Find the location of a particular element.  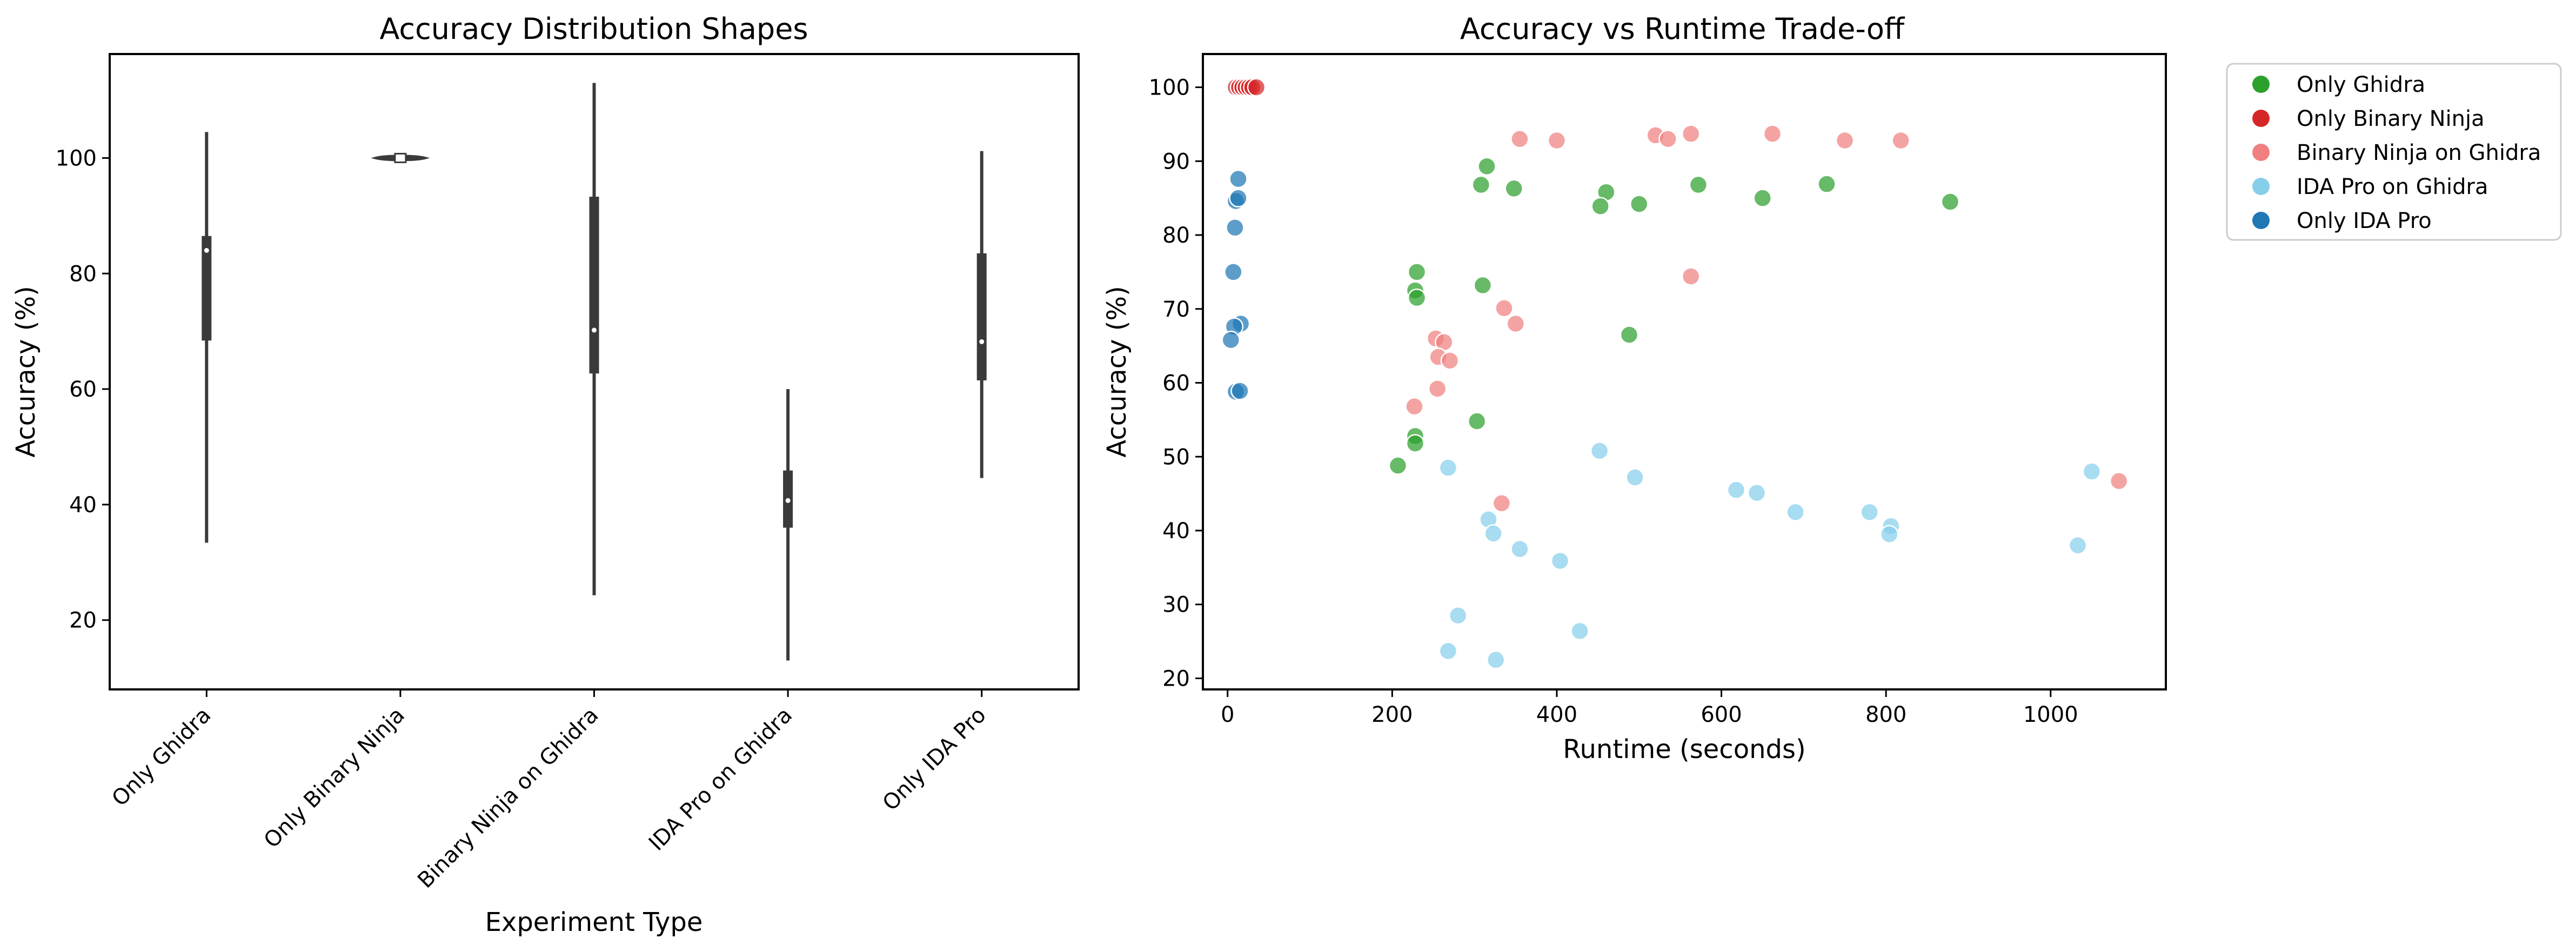

category-label: Only Ghidra is located at coordinates (161, 757).